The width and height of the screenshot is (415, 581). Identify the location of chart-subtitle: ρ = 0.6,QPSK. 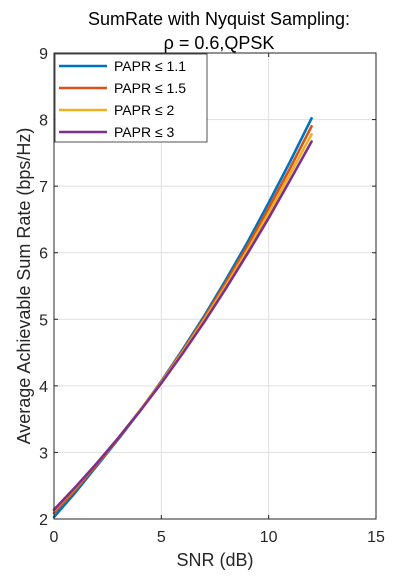
(219, 43).